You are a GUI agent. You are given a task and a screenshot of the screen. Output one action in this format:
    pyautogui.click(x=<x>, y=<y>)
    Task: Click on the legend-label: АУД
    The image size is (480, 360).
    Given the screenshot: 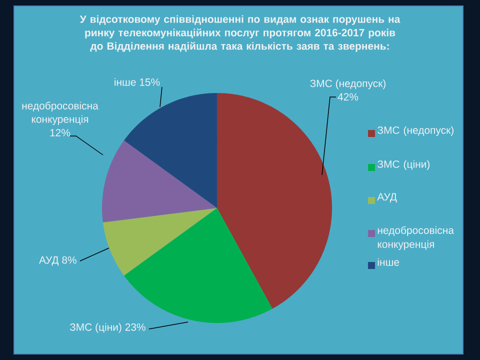 What is the action you would take?
    pyautogui.click(x=387, y=197)
    